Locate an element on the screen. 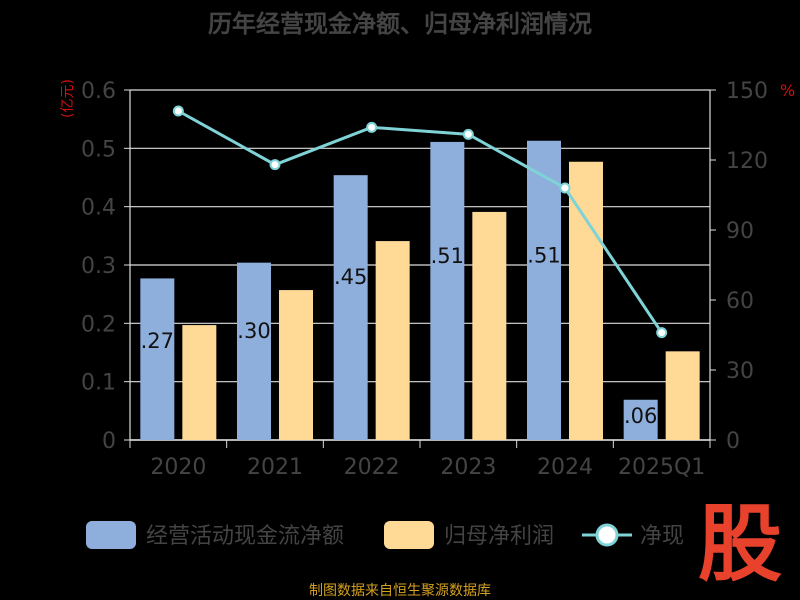  y-left-tick-label: 0.2 is located at coordinates (98, 324).